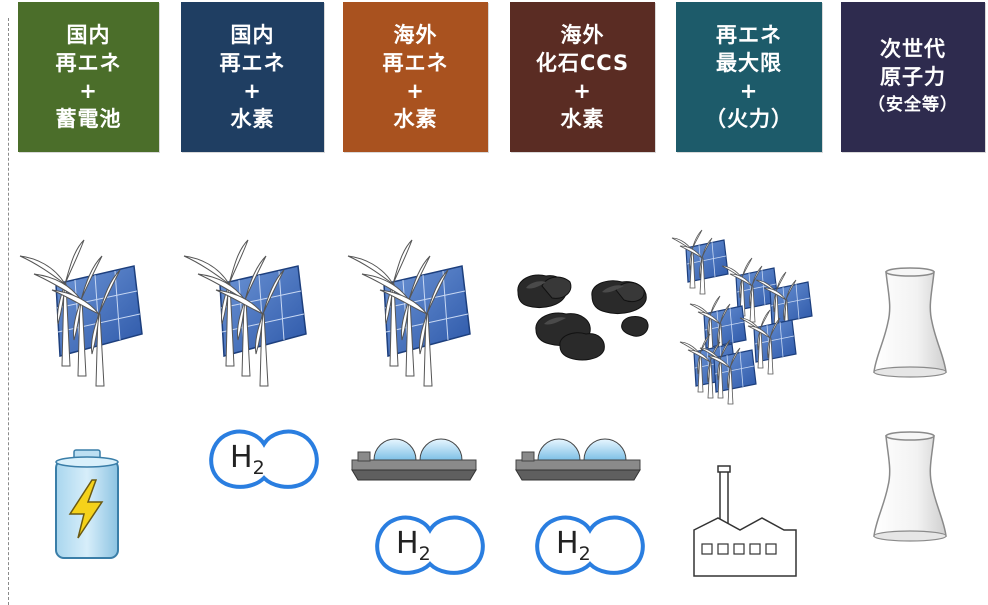 This screenshot has height=605, width=988. What do you see at coordinates (745, 521) in the screenshot?
I see `thermal-power-plant-icon` at bounding box center [745, 521].